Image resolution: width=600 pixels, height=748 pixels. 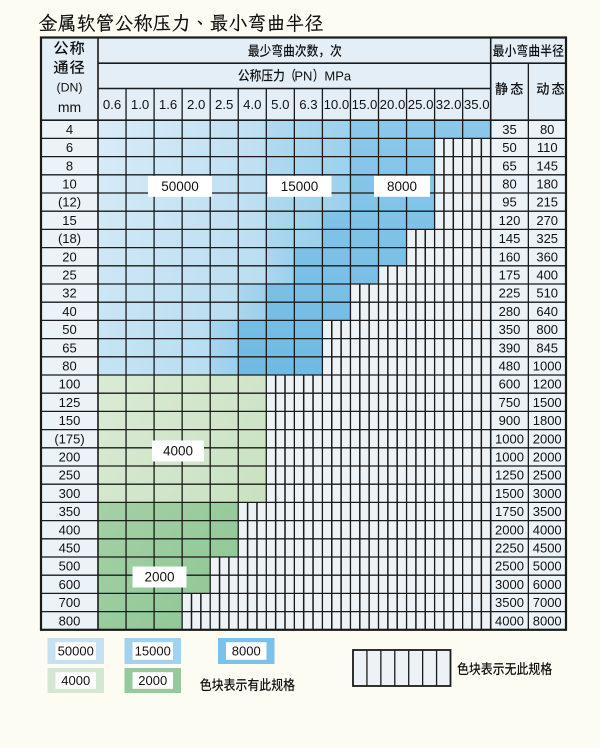 I want to click on svg-text: 3500, so click(x=547, y=511).